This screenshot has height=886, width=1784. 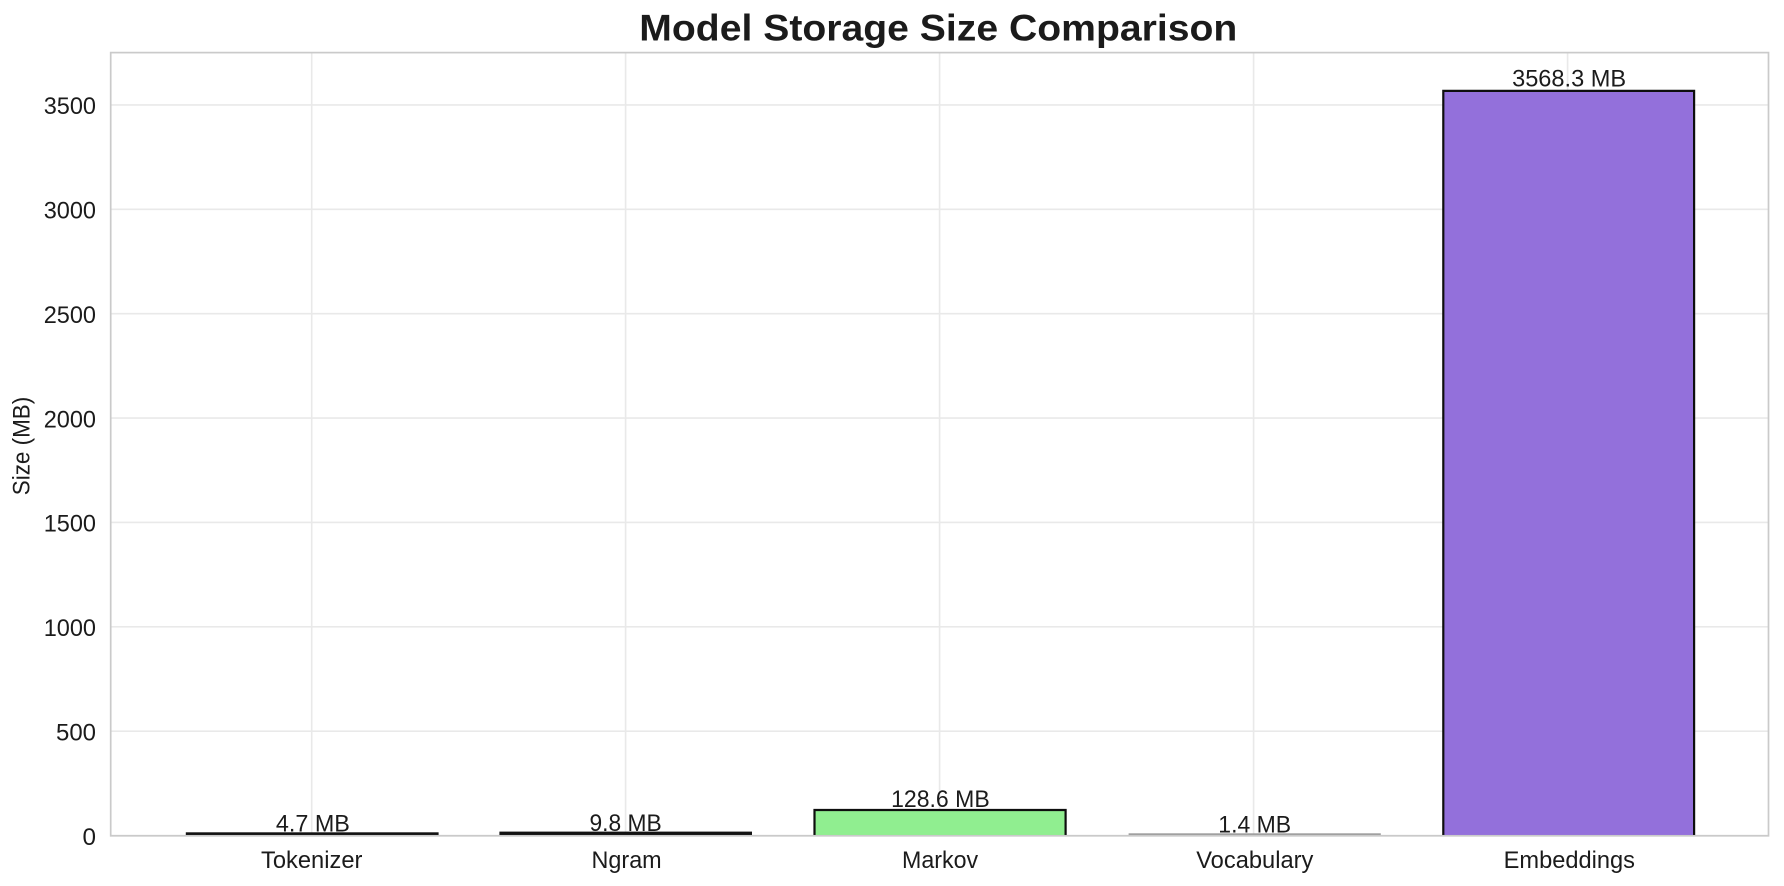 I want to click on svg-text: 1500, so click(x=70, y=524).